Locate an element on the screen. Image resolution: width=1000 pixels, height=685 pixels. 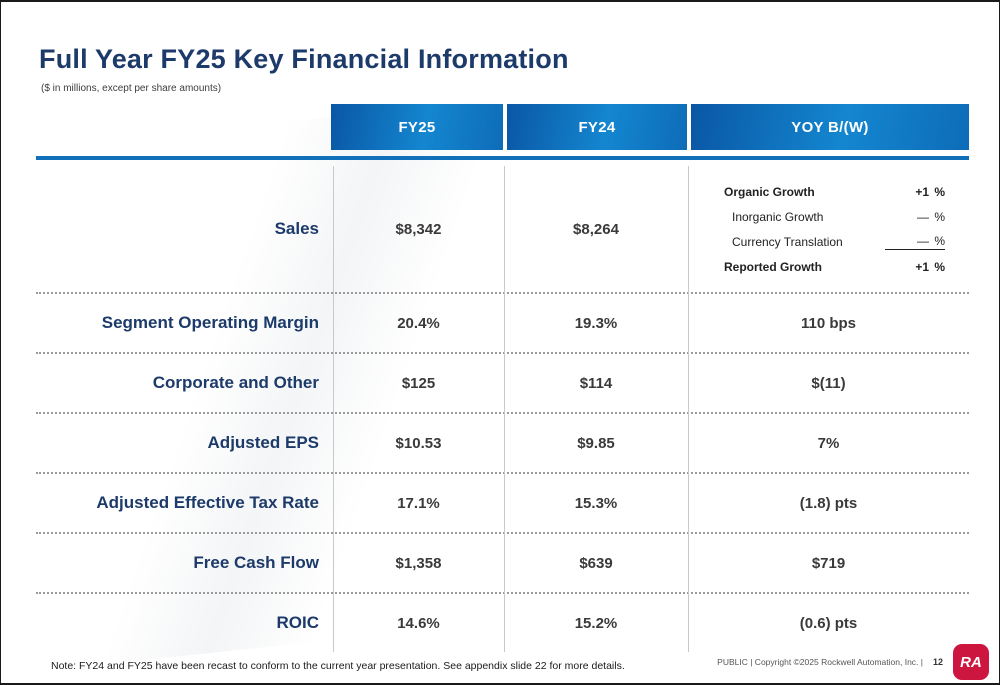
breakdown-row-organic: Organic Growth +1 % is located at coordinates (834, 191).